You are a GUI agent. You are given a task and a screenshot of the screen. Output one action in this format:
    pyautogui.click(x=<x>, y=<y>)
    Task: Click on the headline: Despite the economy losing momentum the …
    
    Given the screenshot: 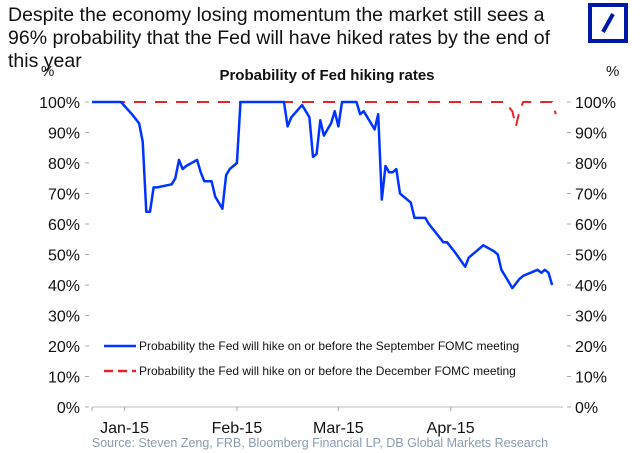 What is the action you would take?
    pyautogui.click(x=279, y=38)
    